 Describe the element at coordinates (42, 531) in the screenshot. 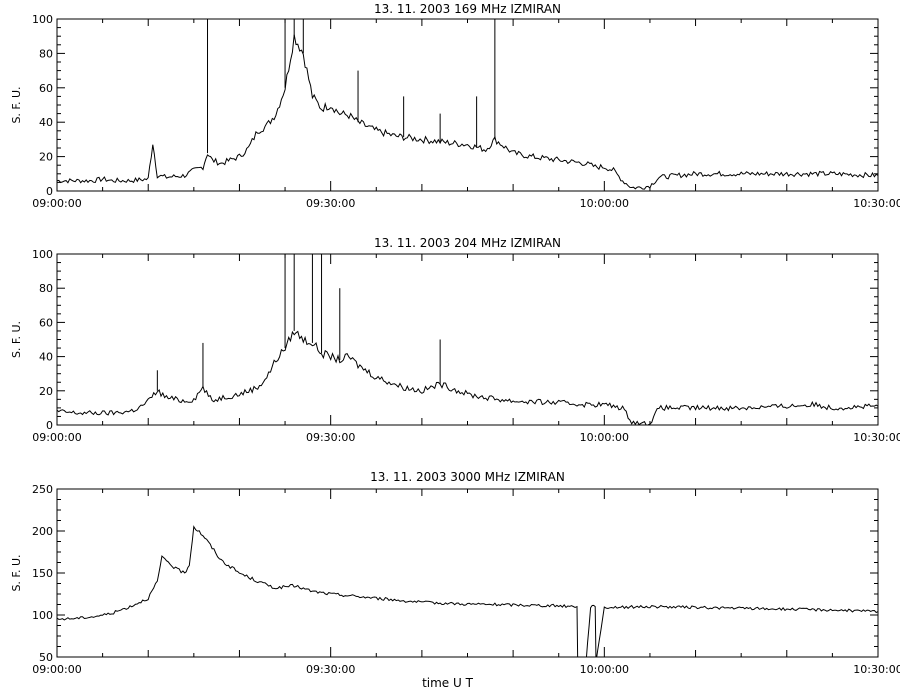

I see `y-tick-label: 200` at that location.